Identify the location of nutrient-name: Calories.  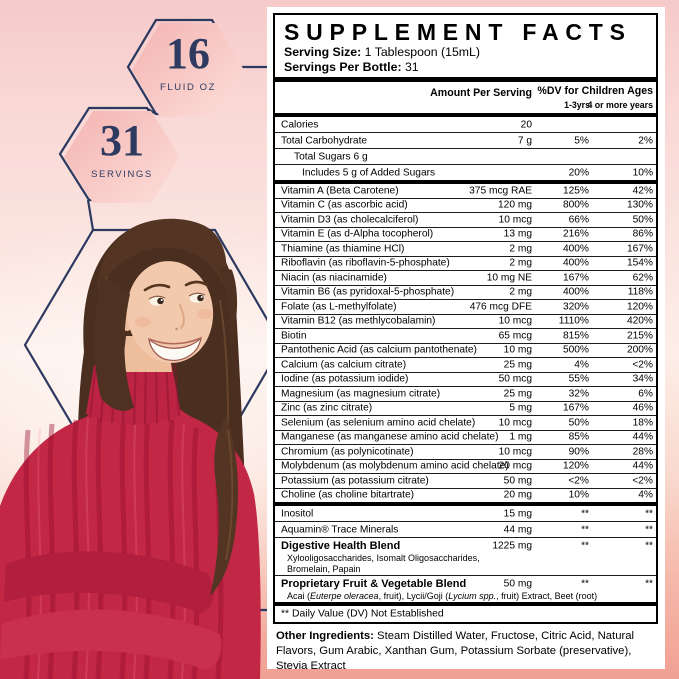
(300, 124).